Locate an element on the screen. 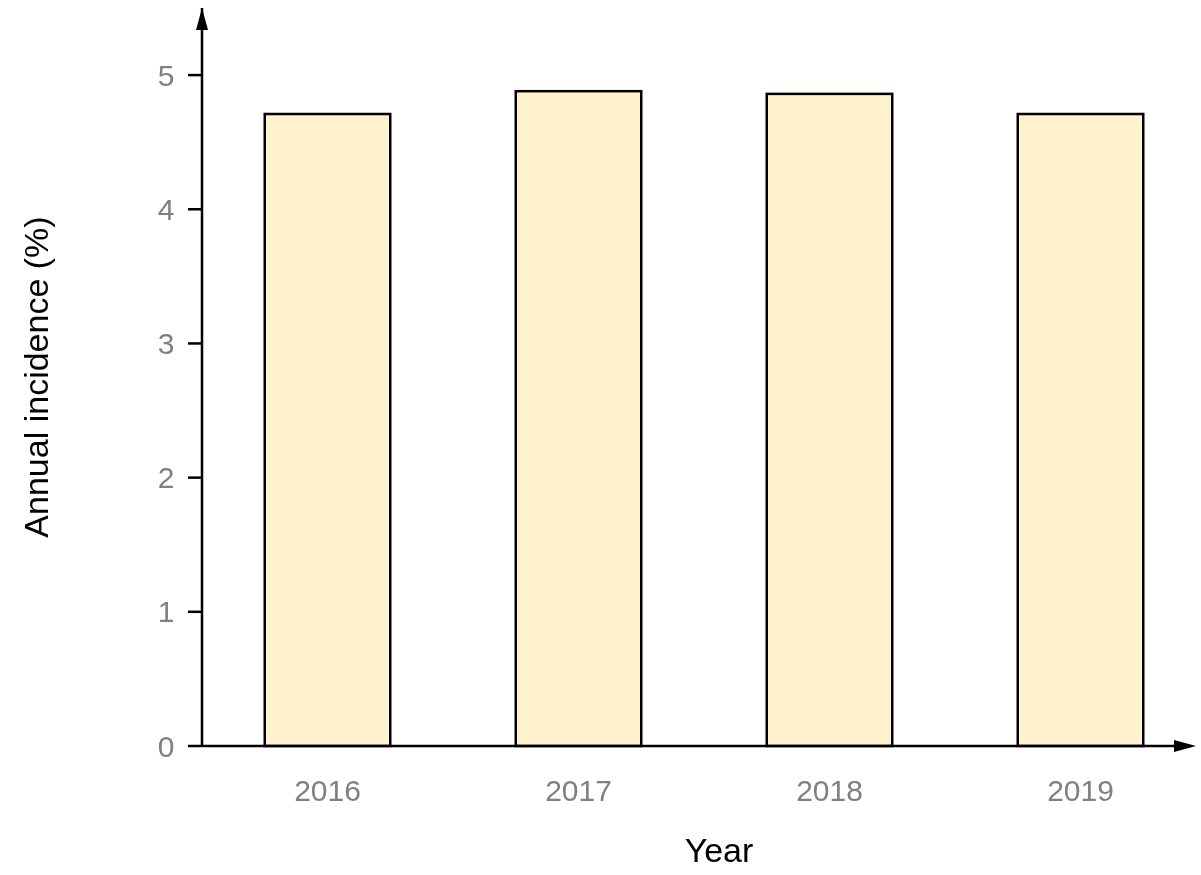  y-tick-label: 3 is located at coordinates (166, 343).